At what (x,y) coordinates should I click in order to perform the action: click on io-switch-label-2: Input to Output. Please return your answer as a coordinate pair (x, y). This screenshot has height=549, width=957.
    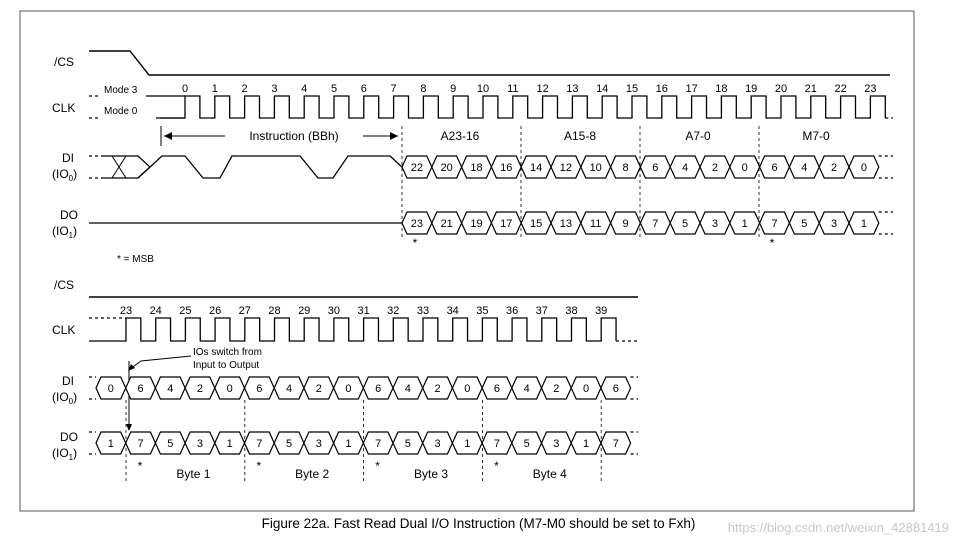
    Looking at the image, I should click on (226, 365).